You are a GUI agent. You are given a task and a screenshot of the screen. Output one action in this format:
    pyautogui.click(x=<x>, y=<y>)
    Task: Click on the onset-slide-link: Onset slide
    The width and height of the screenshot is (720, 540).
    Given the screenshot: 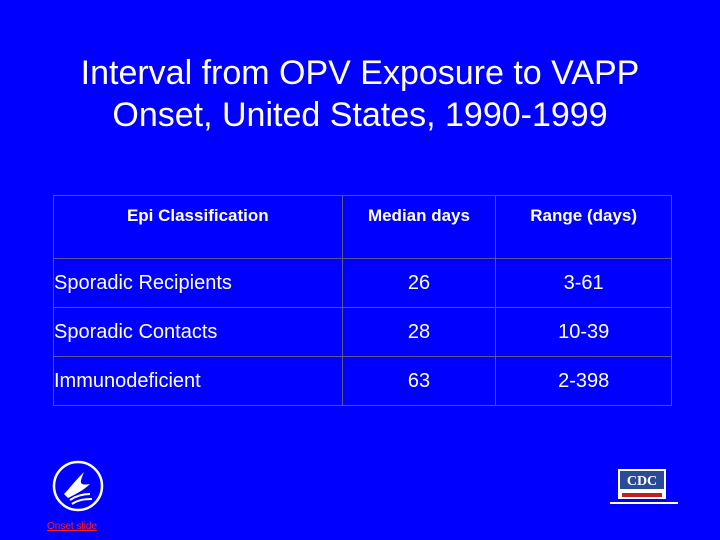 What is the action you would take?
    pyautogui.click(x=72, y=526)
    